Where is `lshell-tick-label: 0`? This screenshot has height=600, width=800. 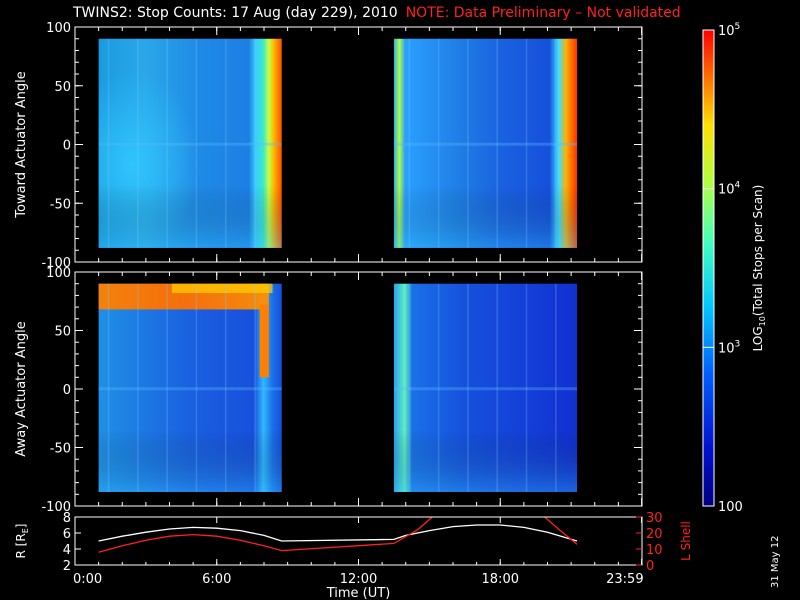
lshell-tick-label: 0 is located at coordinates (650, 566).